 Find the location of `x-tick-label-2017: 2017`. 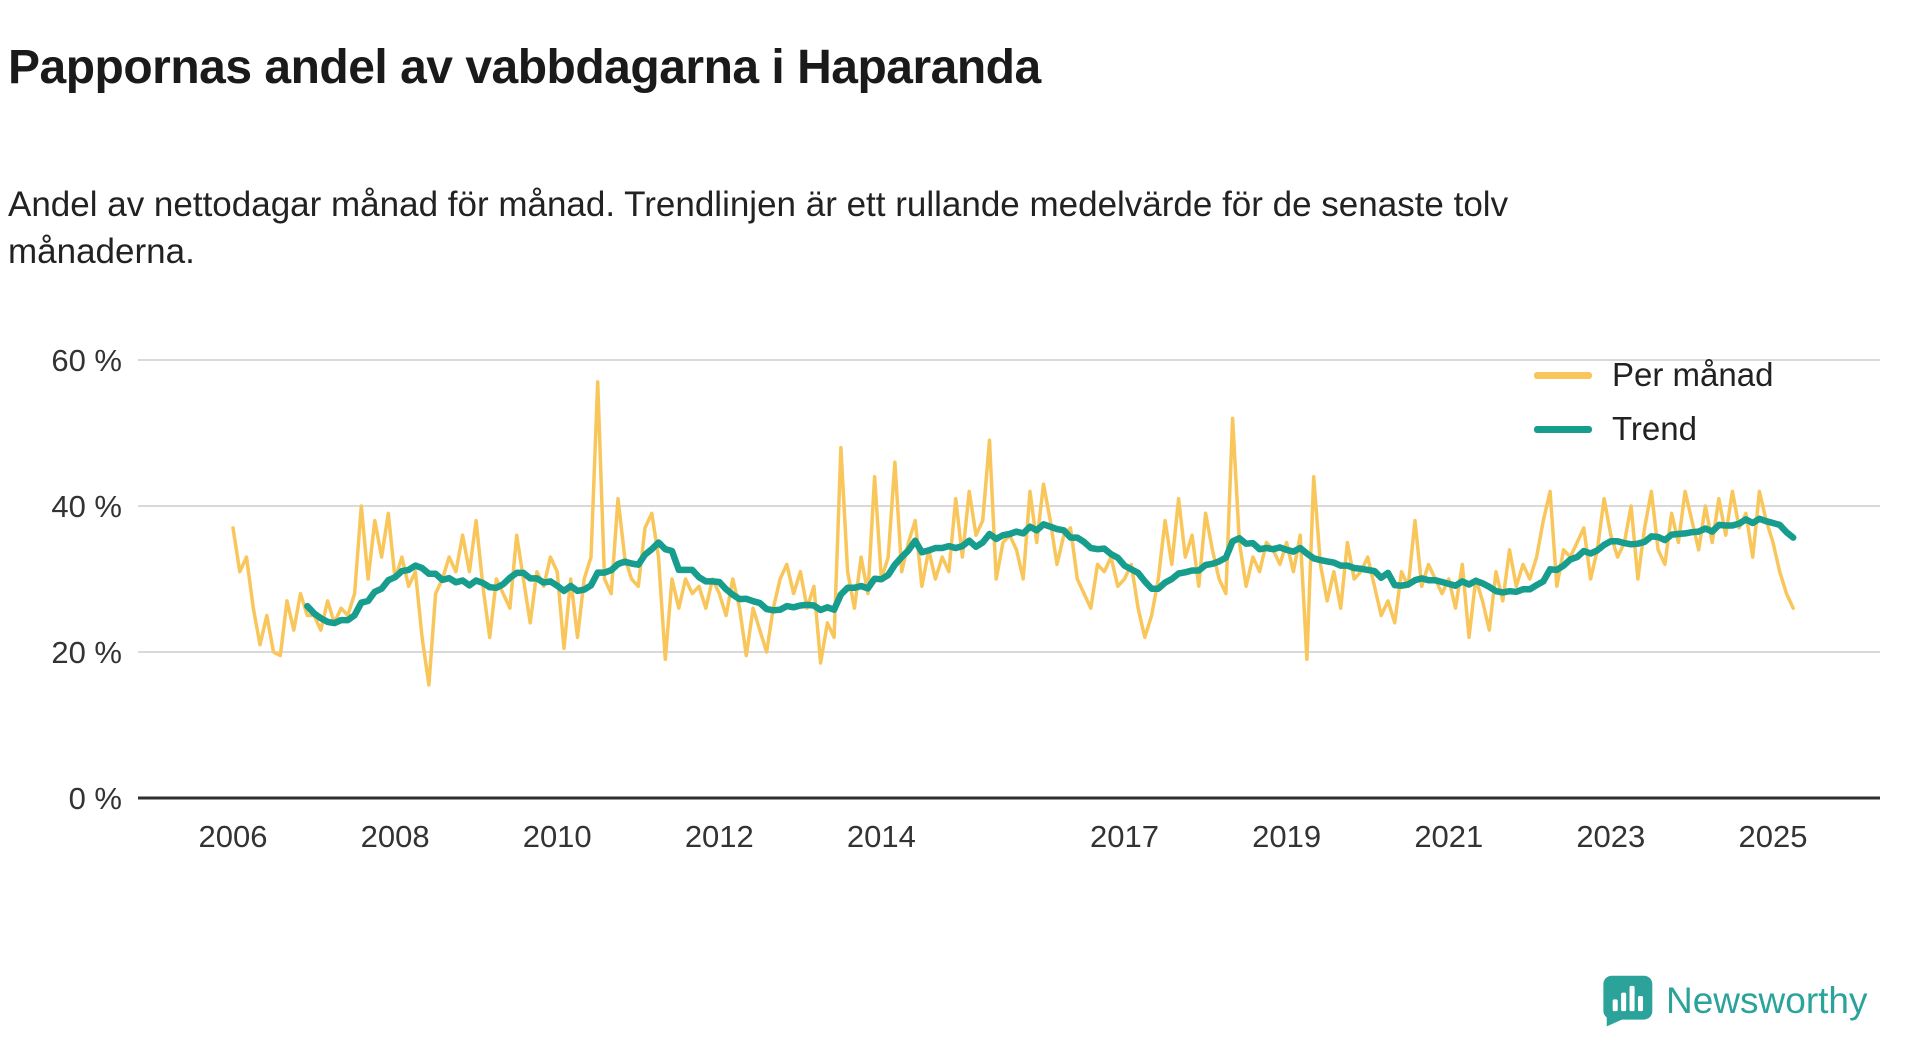

x-tick-label-2017: 2017 is located at coordinates (1124, 836).